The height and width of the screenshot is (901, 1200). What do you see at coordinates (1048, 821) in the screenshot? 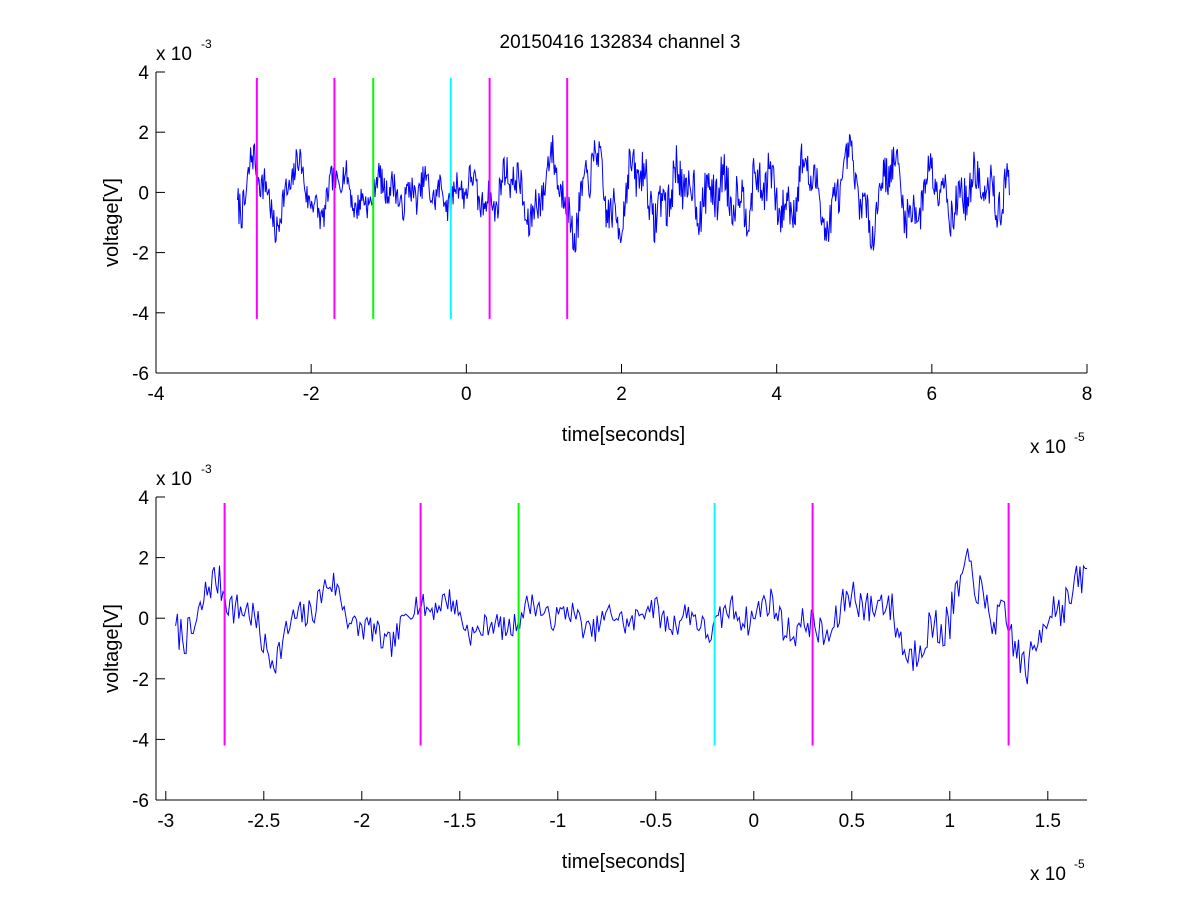
I see `x-tick-label: 1.5` at bounding box center [1048, 821].